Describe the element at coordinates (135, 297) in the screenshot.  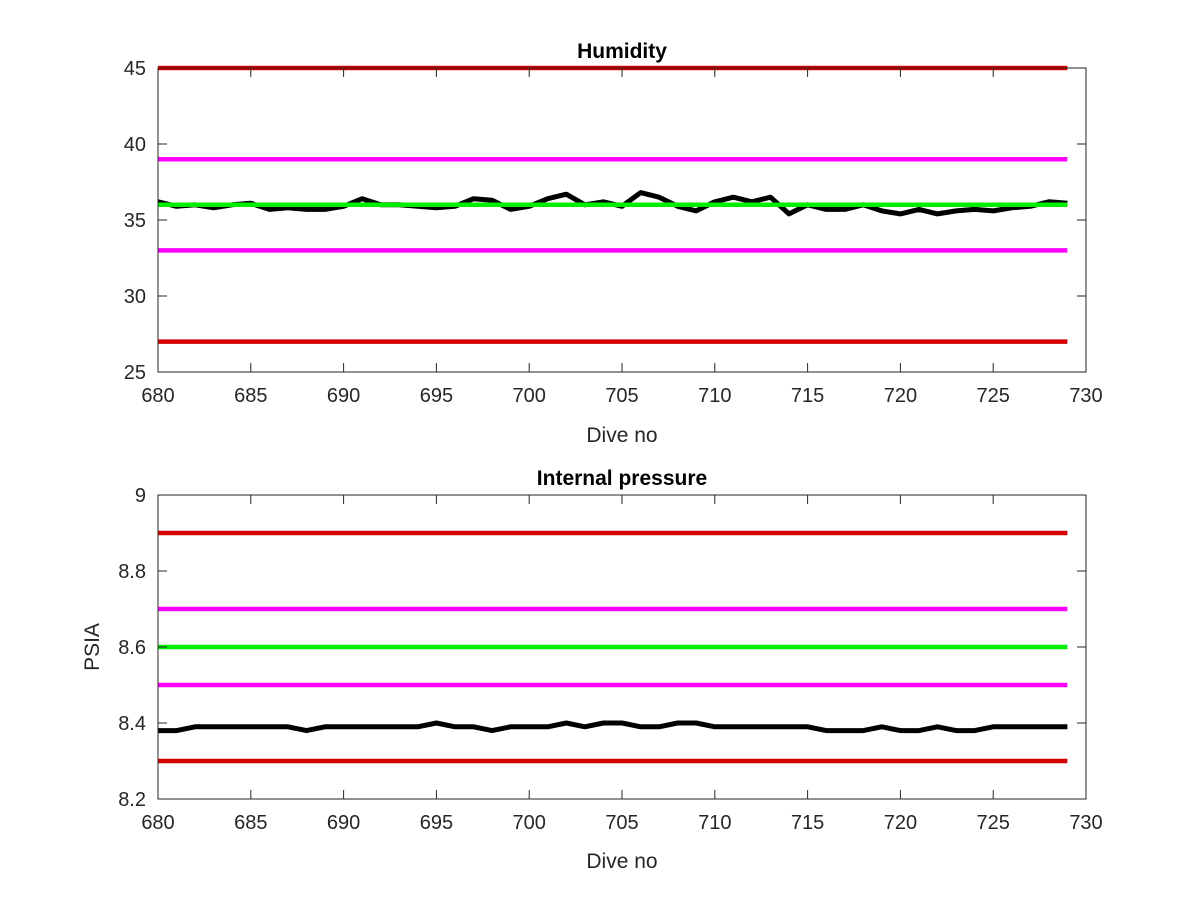
I see `y-tick-label: 30` at that location.